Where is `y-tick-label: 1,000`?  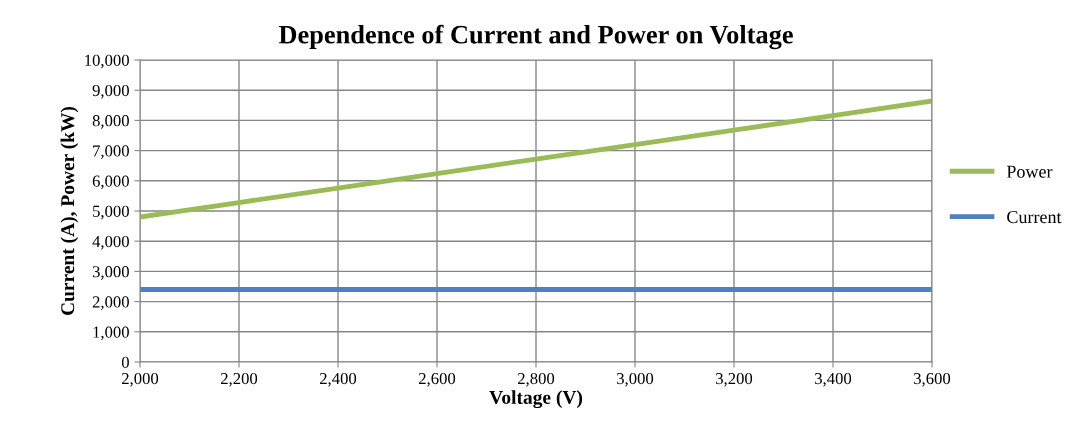 y-tick-label: 1,000 is located at coordinates (111, 333).